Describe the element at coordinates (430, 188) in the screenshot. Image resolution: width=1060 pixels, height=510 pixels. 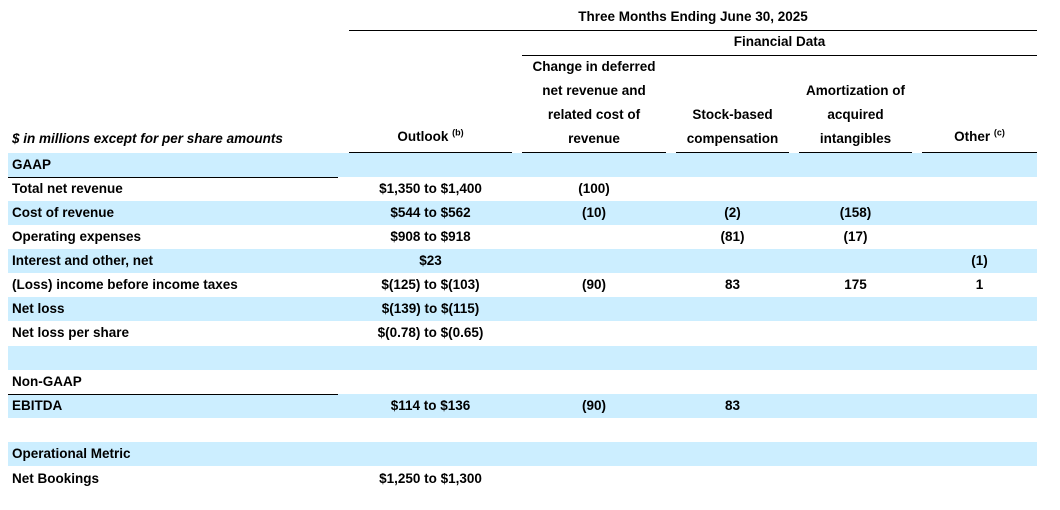
I see `row-outlook: $1,350 to $1,400` at that location.